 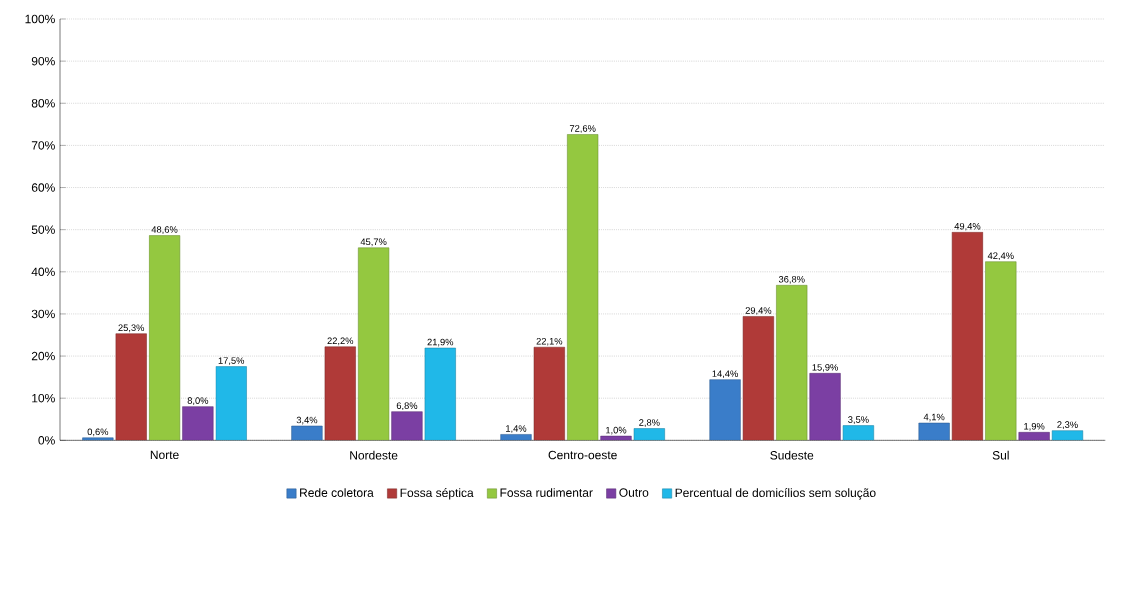 I want to click on y-tick-label: 80%, so click(x=43, y=103).